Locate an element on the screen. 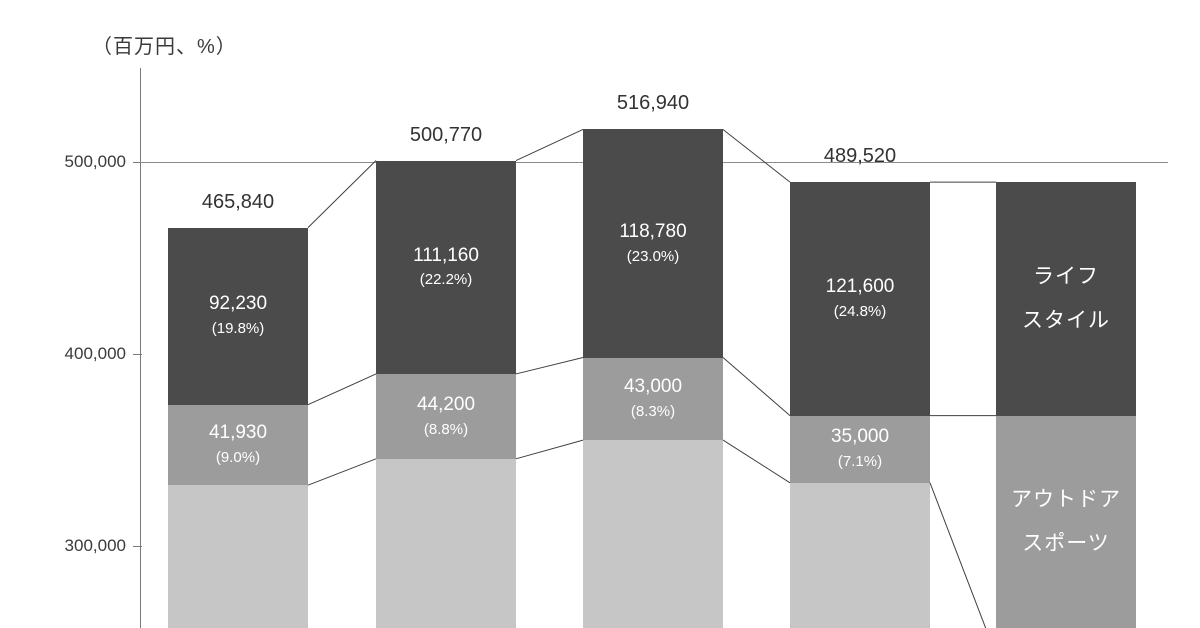 This screenshot has height=628, width=1200. y-axis-line is located at coordinates (140, 348).